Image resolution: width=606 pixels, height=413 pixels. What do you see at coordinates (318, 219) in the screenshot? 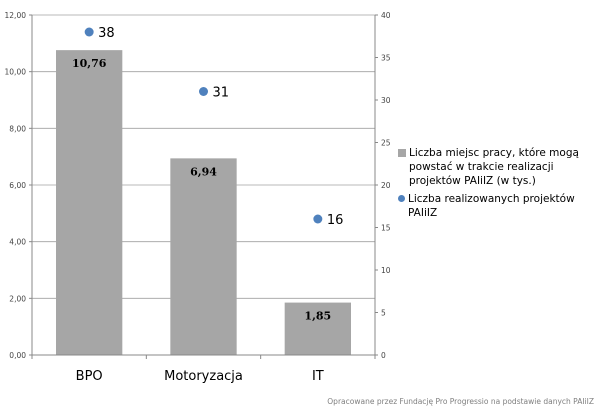
I see `point-it` at bounding box center [318, 219].